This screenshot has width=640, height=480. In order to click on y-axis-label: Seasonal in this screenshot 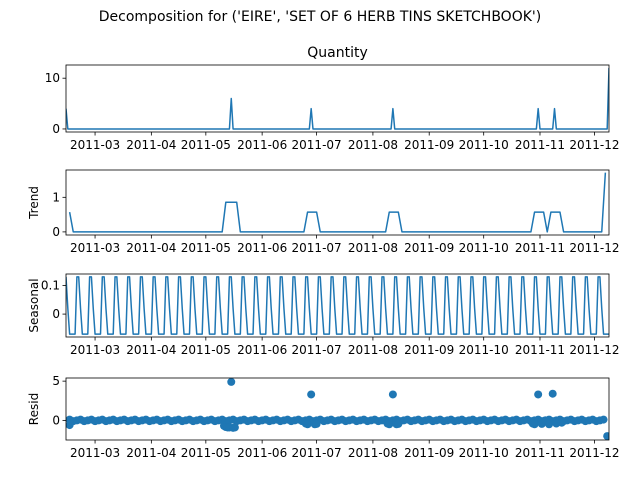, I will do `click(34, 305)`.